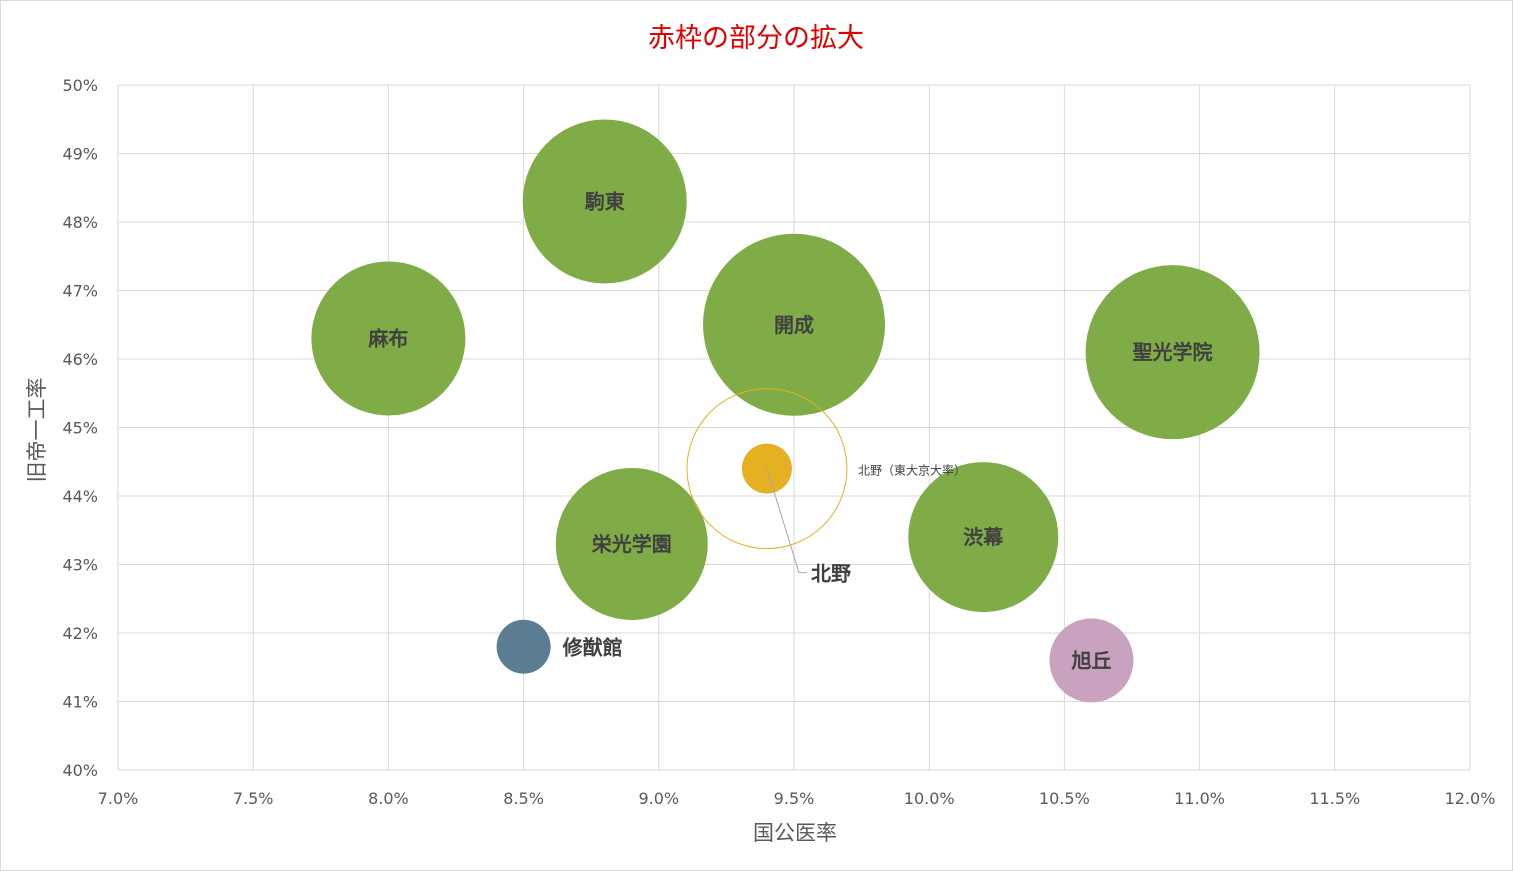 This screenshot has height=871, width=1513. I want to click on bubble-label: 修猷館, so click(592, 648).